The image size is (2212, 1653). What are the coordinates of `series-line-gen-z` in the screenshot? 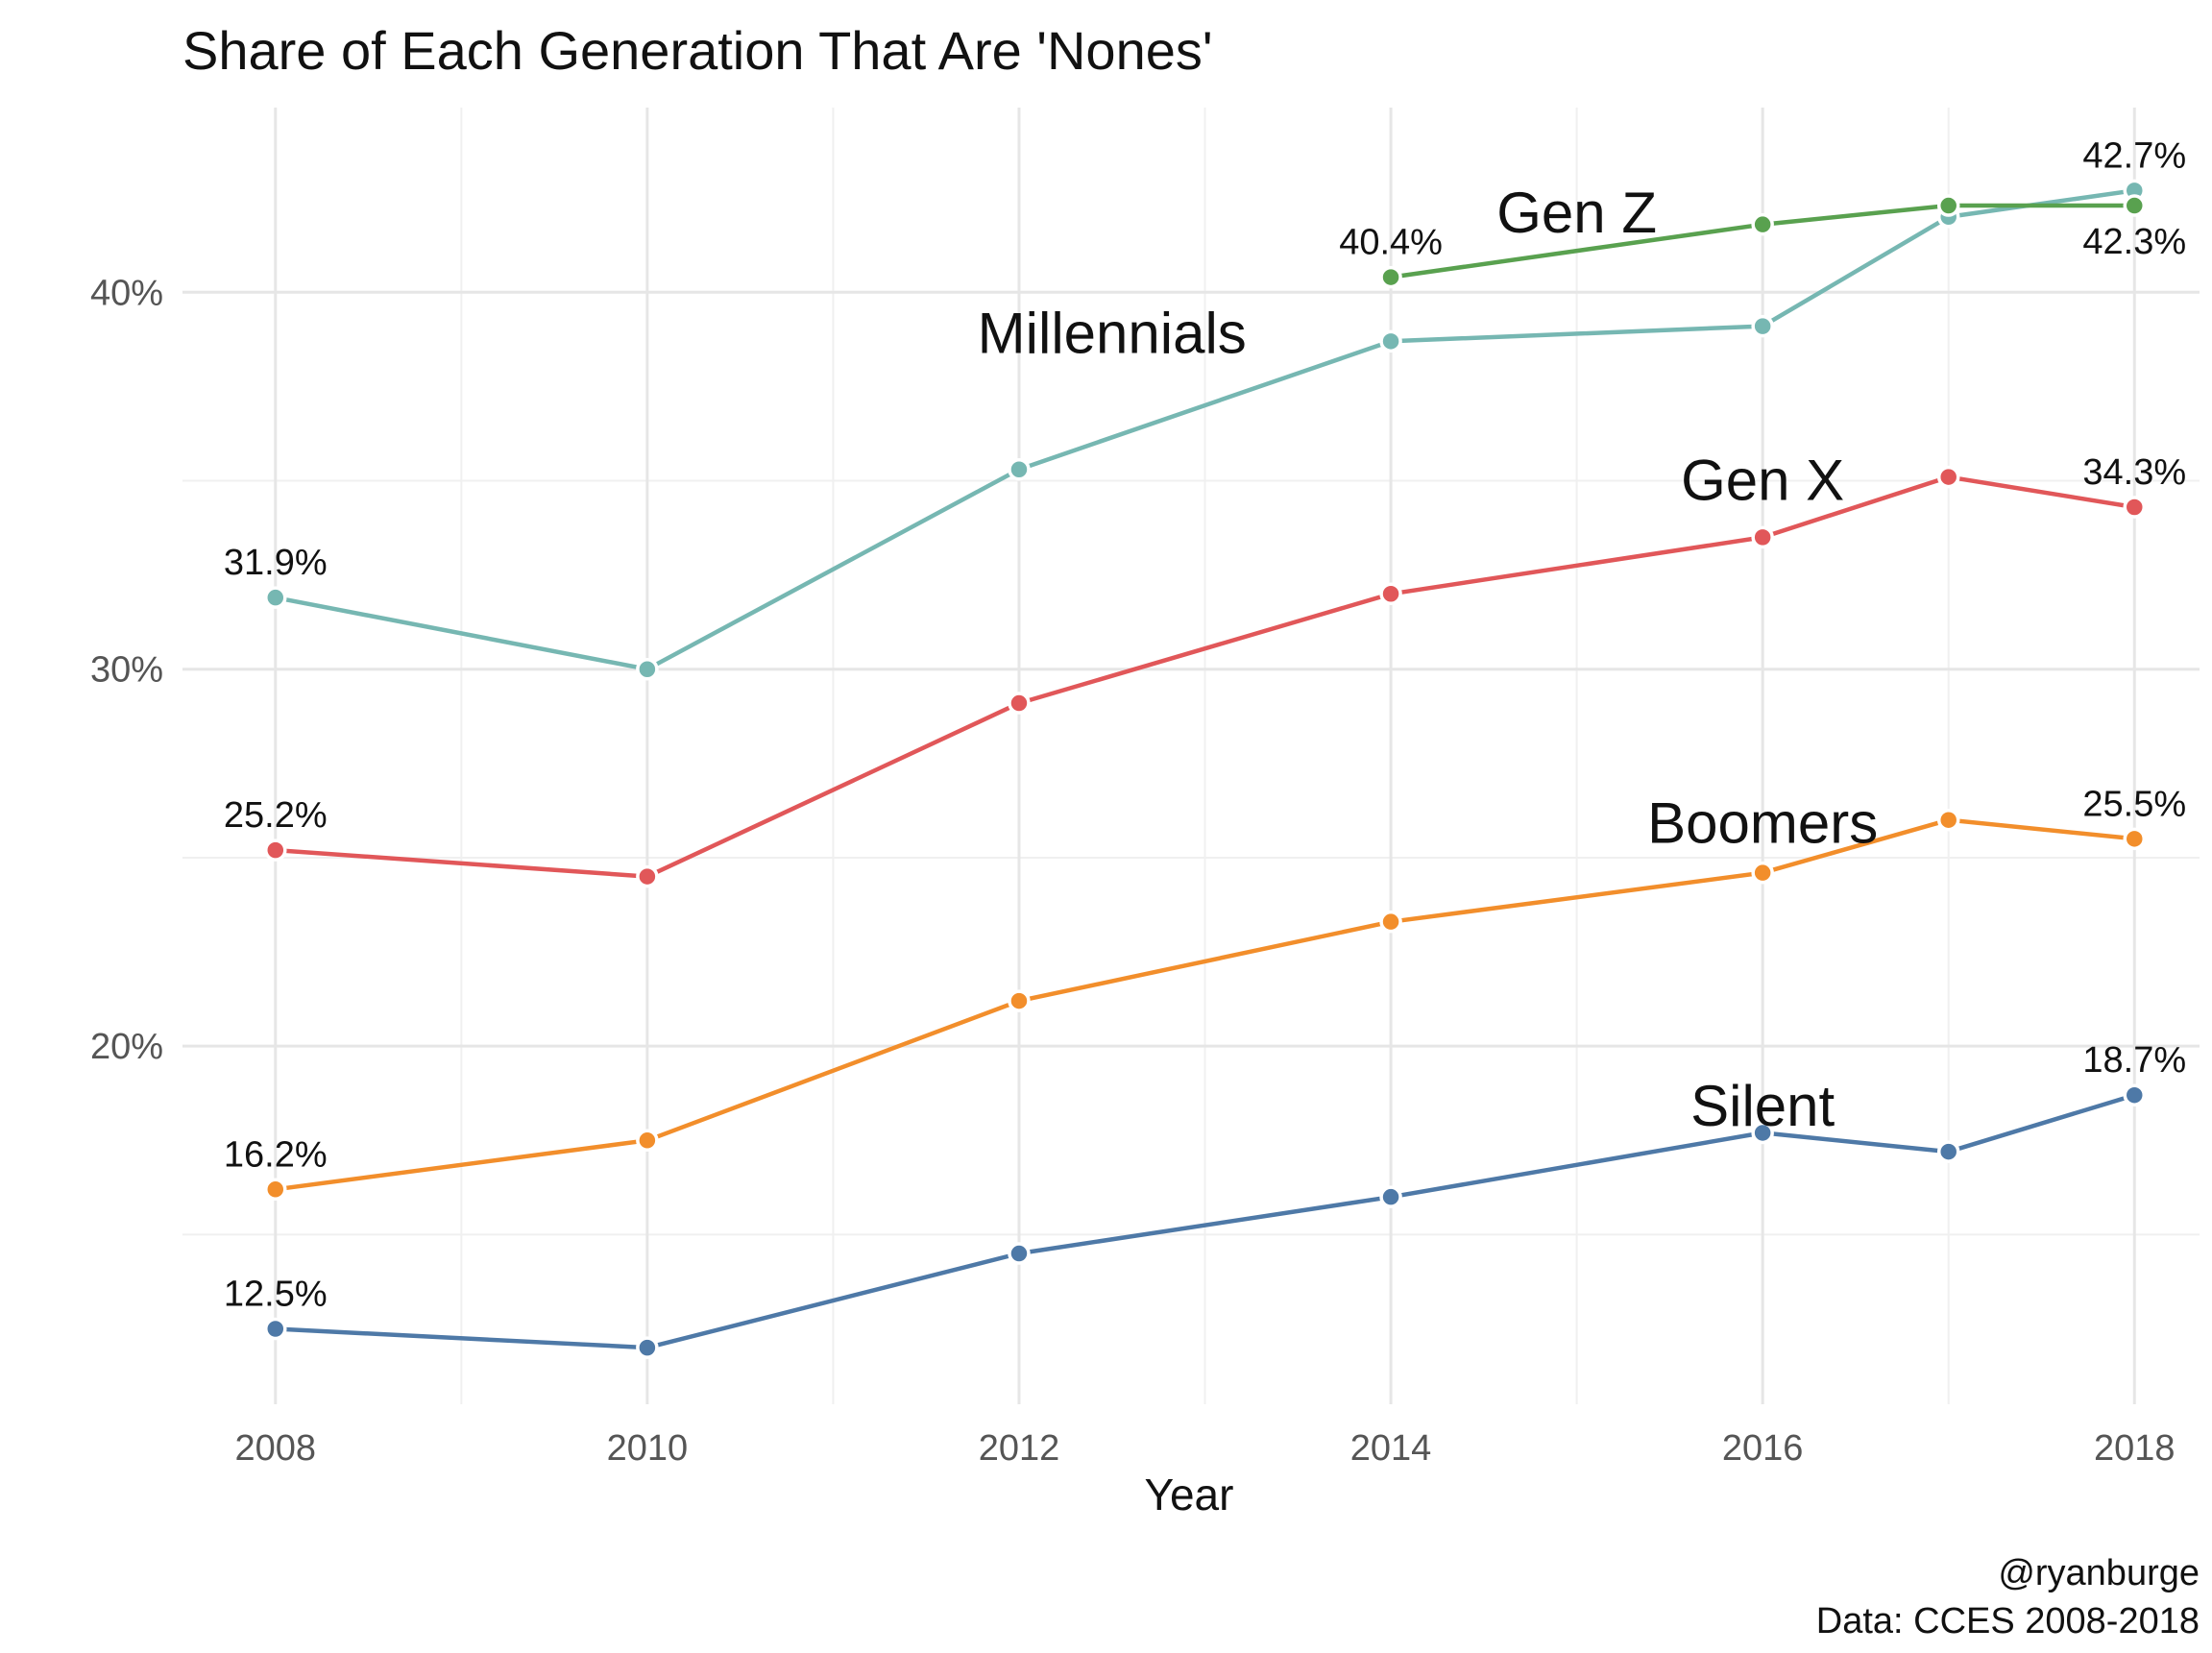 It's located at (1762, 242).